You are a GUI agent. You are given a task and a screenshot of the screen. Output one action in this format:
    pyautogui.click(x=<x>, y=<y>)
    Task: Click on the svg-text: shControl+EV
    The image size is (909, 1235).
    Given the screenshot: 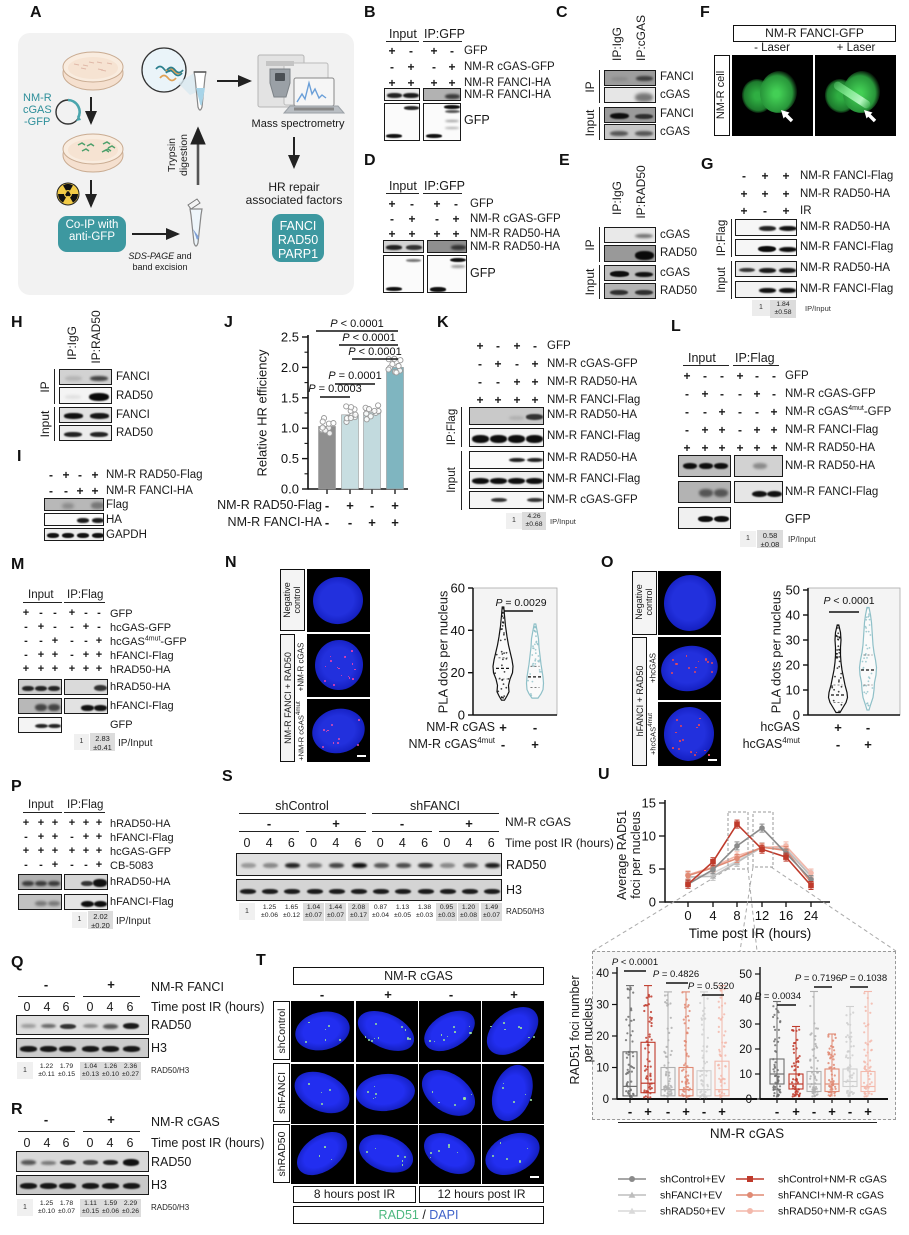 What is the action you would take?
    pyautogui.click(x=692, y=1180)
    